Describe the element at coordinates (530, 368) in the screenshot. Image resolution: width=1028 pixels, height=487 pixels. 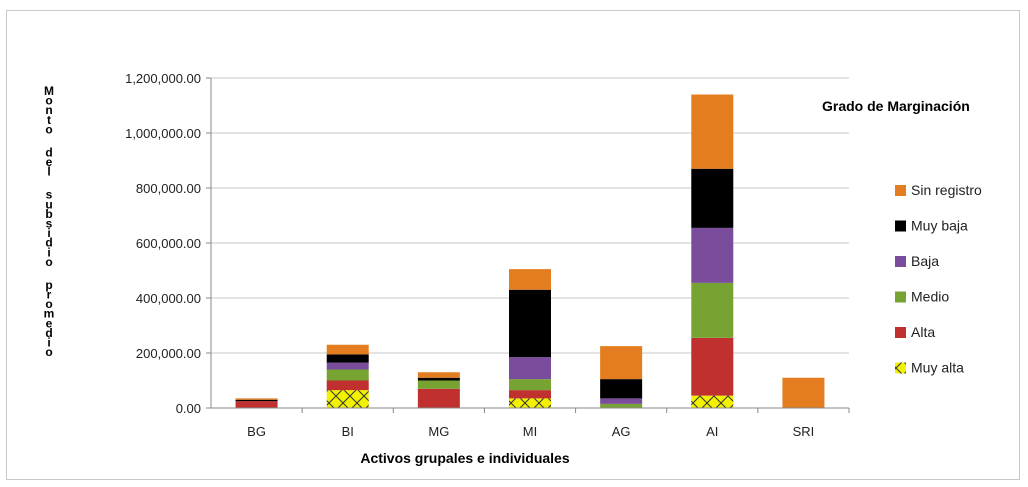
I see `bar-mi-baja` at that location.